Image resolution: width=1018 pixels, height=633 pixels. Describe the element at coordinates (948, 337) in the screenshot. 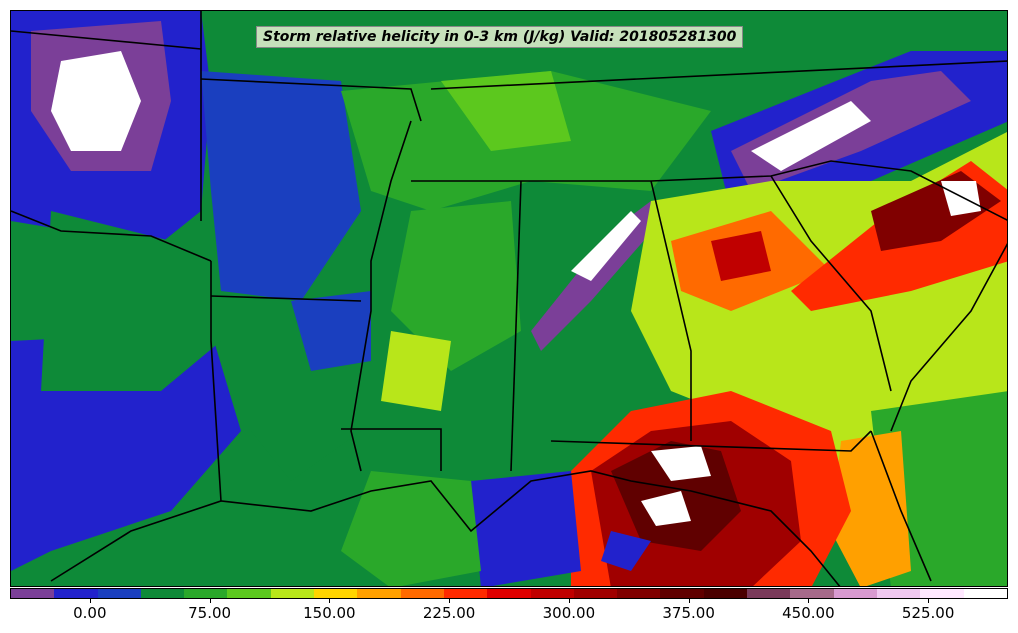

I see `atlantic-coastline` at that location.